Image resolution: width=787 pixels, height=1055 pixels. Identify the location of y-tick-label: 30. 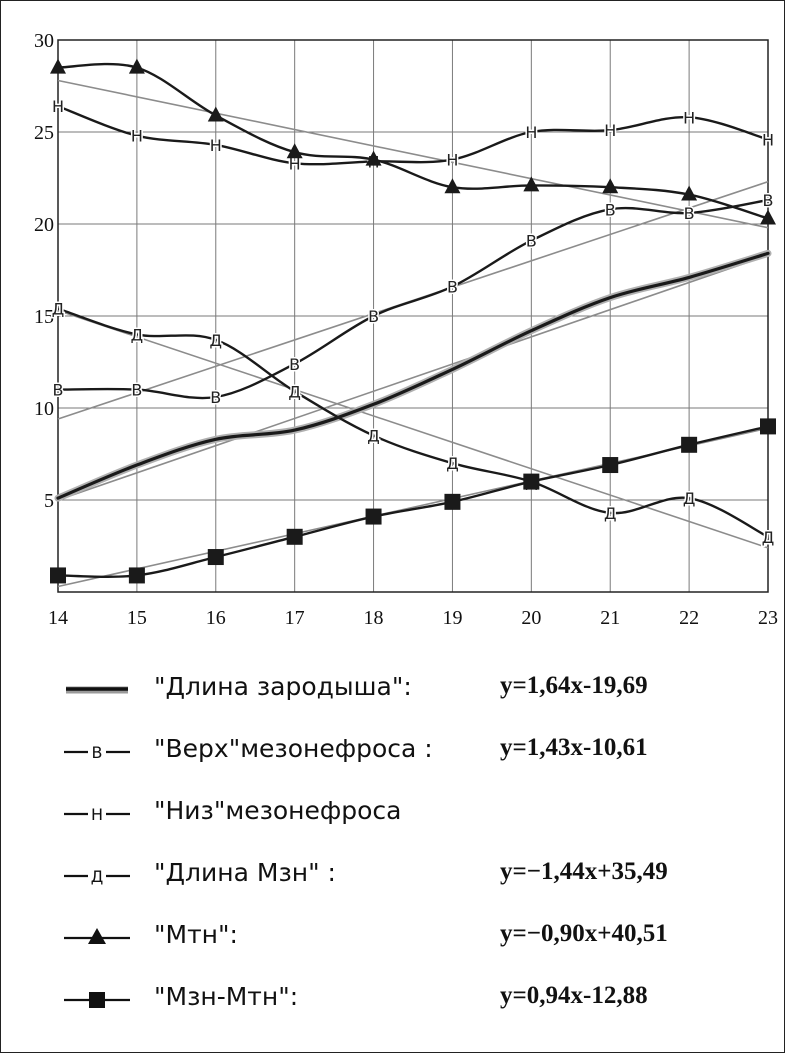
(44, 41).